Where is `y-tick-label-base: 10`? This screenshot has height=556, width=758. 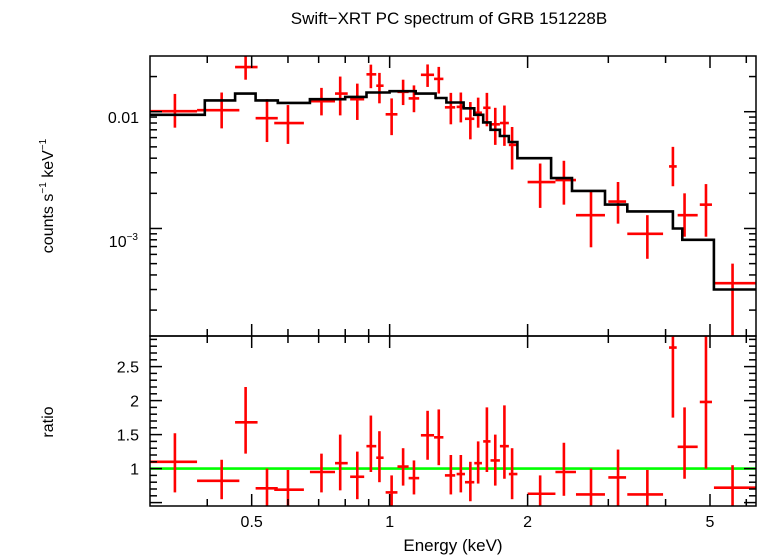 y-tick-label-base: 10 is located at coordinates (118, 242).